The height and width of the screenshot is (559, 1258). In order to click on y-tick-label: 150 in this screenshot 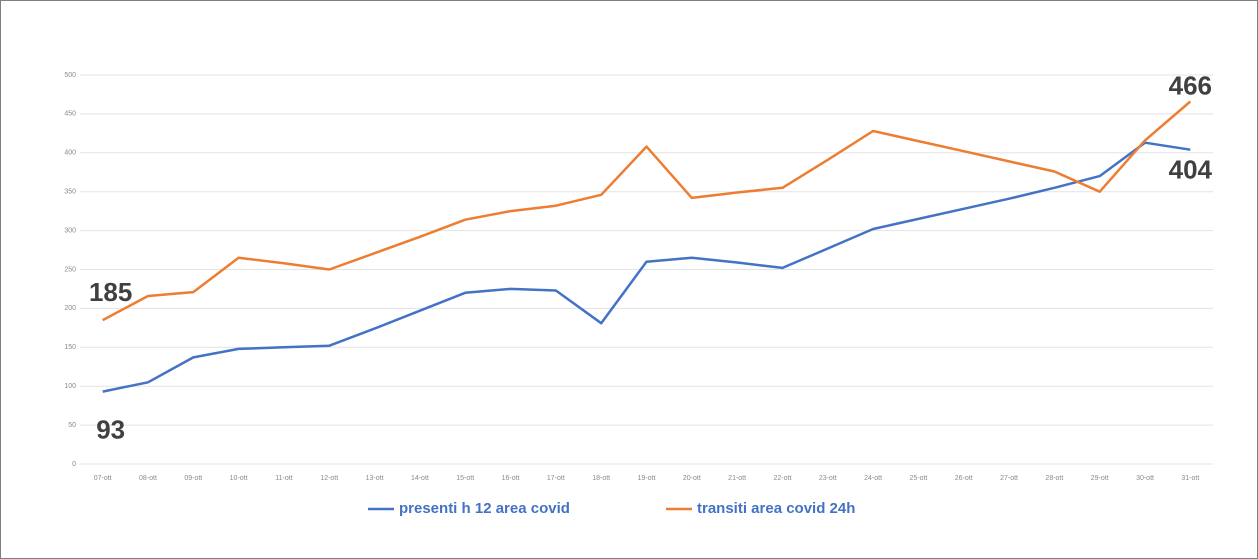, I will do `click(70, 347)`.